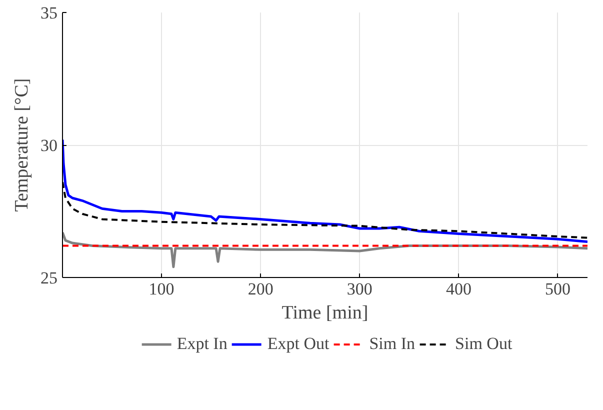 This screenshot has height=410, width=603. Describe the element at coordinates (161, 289) in the screenshot. I see `x-tick-label: 100` at that location.